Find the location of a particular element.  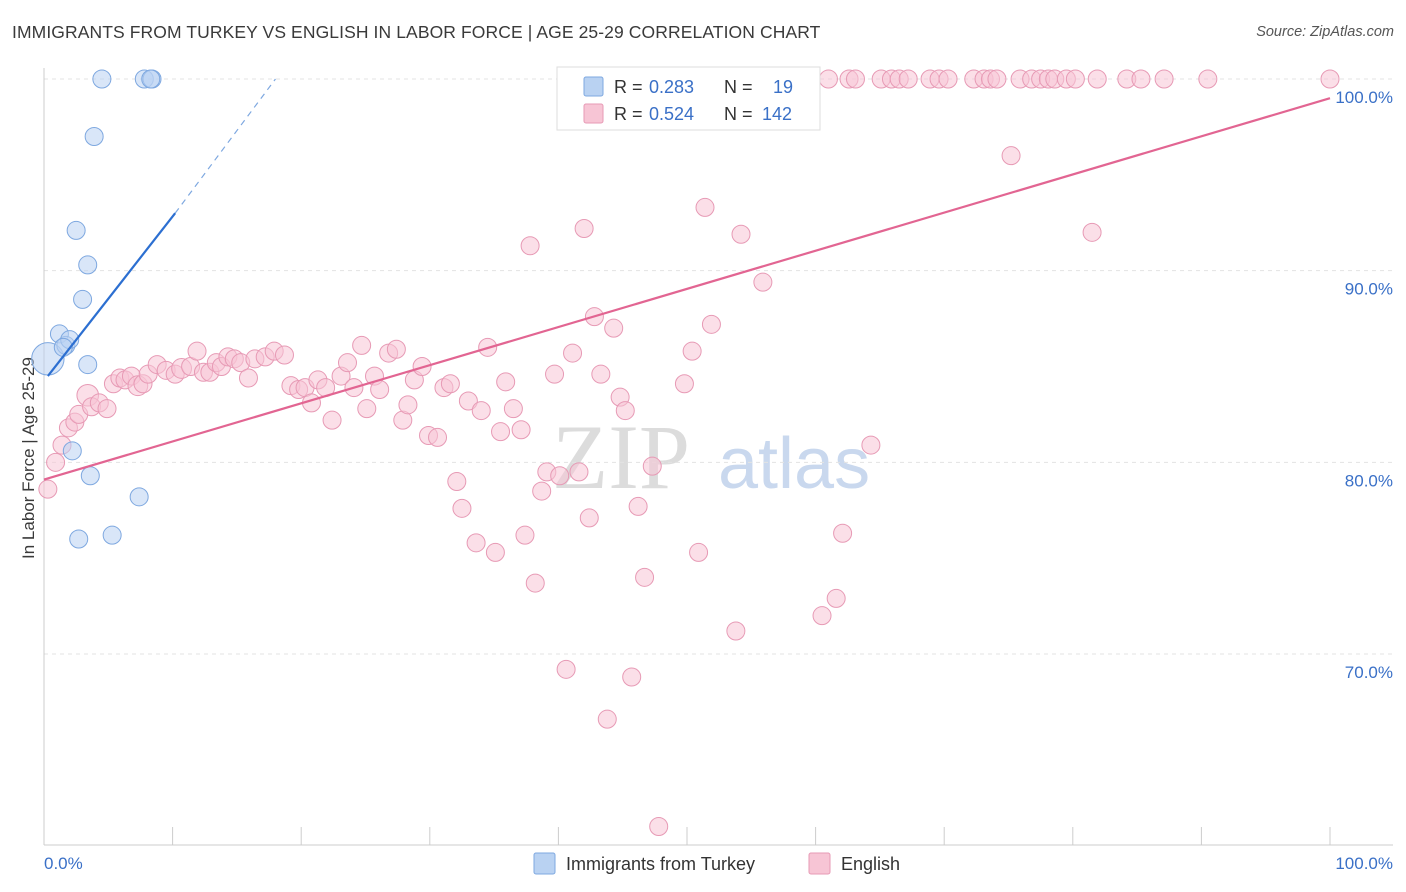

x-tick-labels: 0.0% 100.0% is located at coordinates (718, 863).